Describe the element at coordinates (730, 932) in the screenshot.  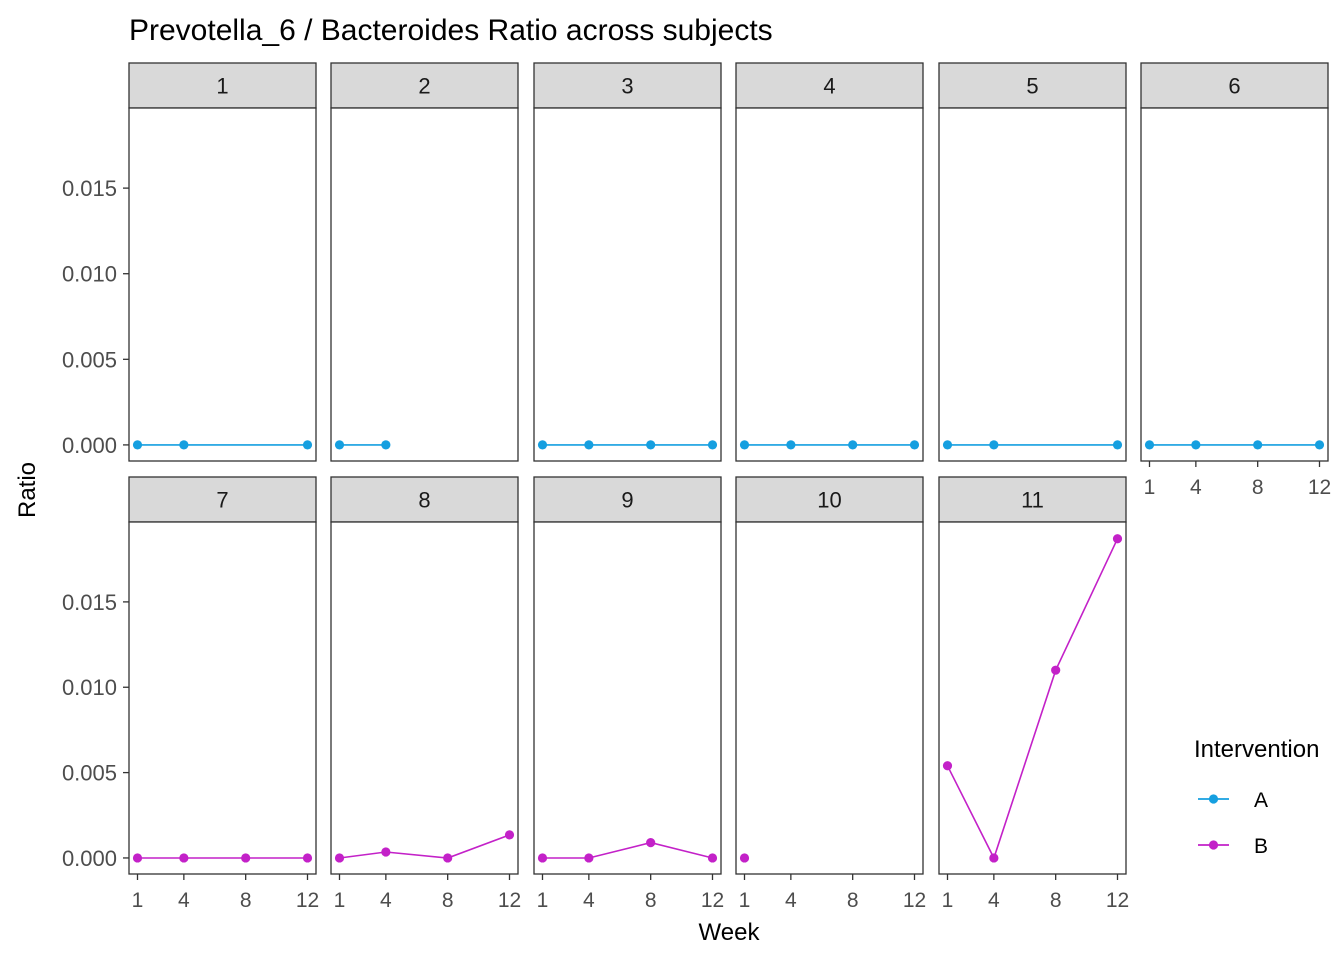
I see `x-axis-title: Week` at that location.